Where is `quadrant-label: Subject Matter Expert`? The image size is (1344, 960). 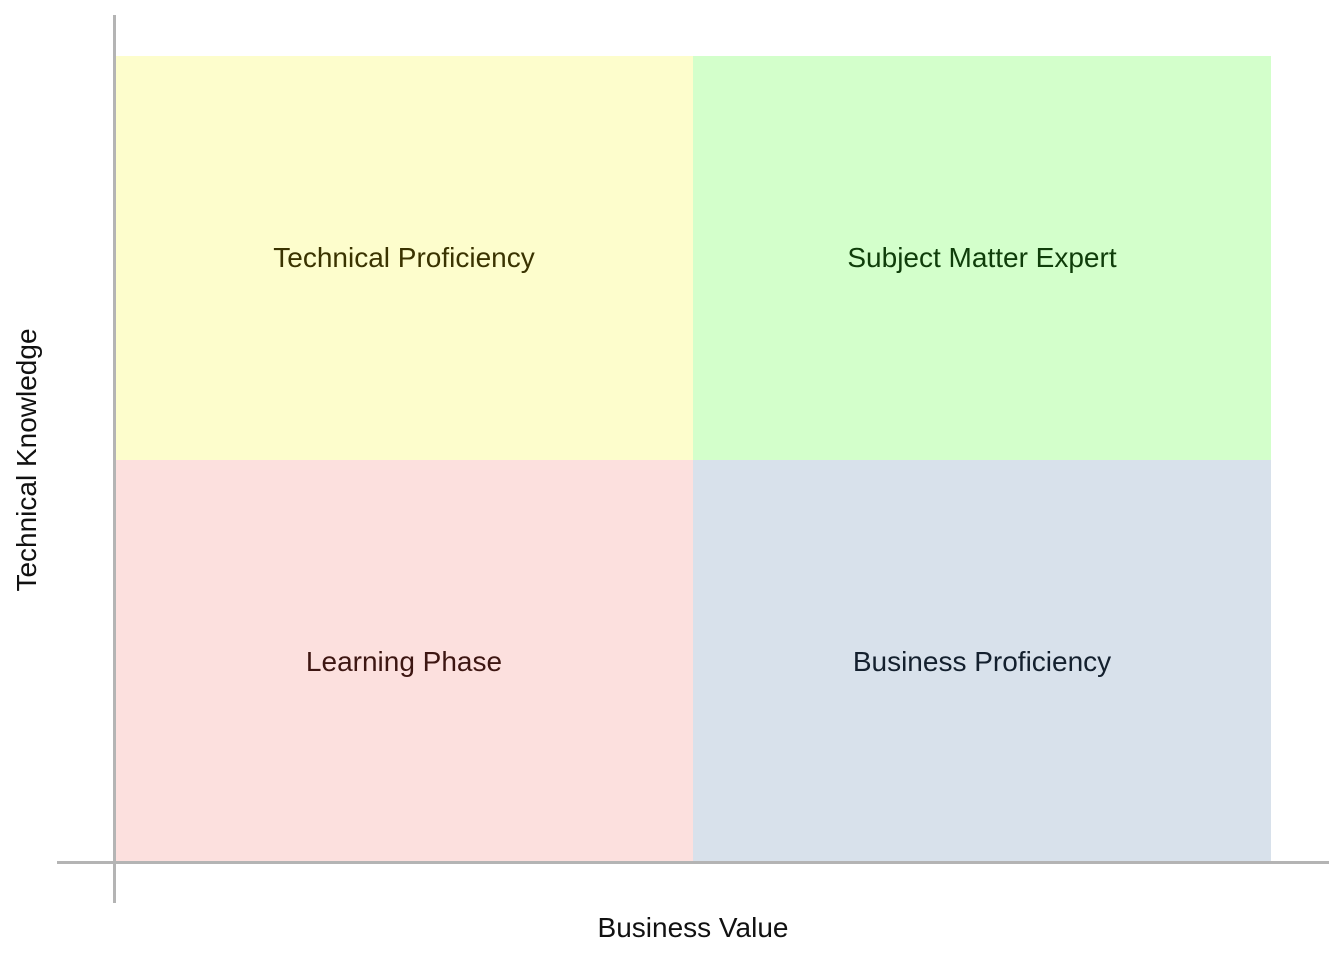 quadrant-label: Subject Matter Expert is located at coordinates (982, 257).